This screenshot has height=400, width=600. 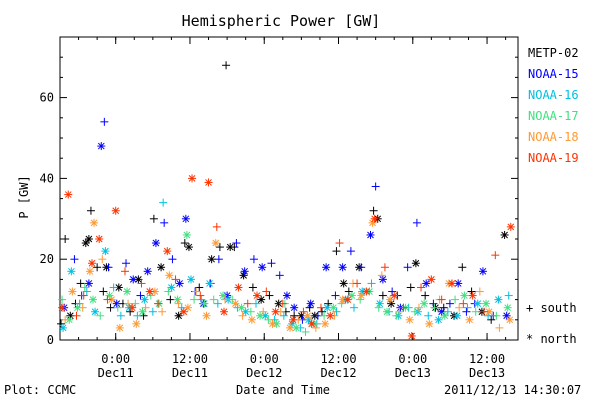 I want to click on y-tick-label: 0, so click(x=50, y=340).